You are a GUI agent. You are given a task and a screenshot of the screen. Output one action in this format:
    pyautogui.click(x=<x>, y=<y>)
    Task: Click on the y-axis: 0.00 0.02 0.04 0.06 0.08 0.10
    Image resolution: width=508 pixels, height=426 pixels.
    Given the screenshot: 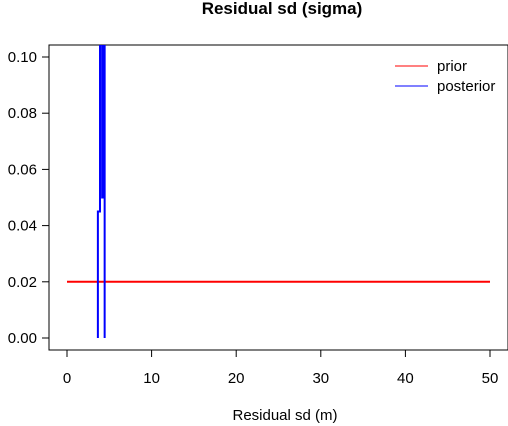 What is the action you would take?
    pyautogui.click(x=29, y=198)
    